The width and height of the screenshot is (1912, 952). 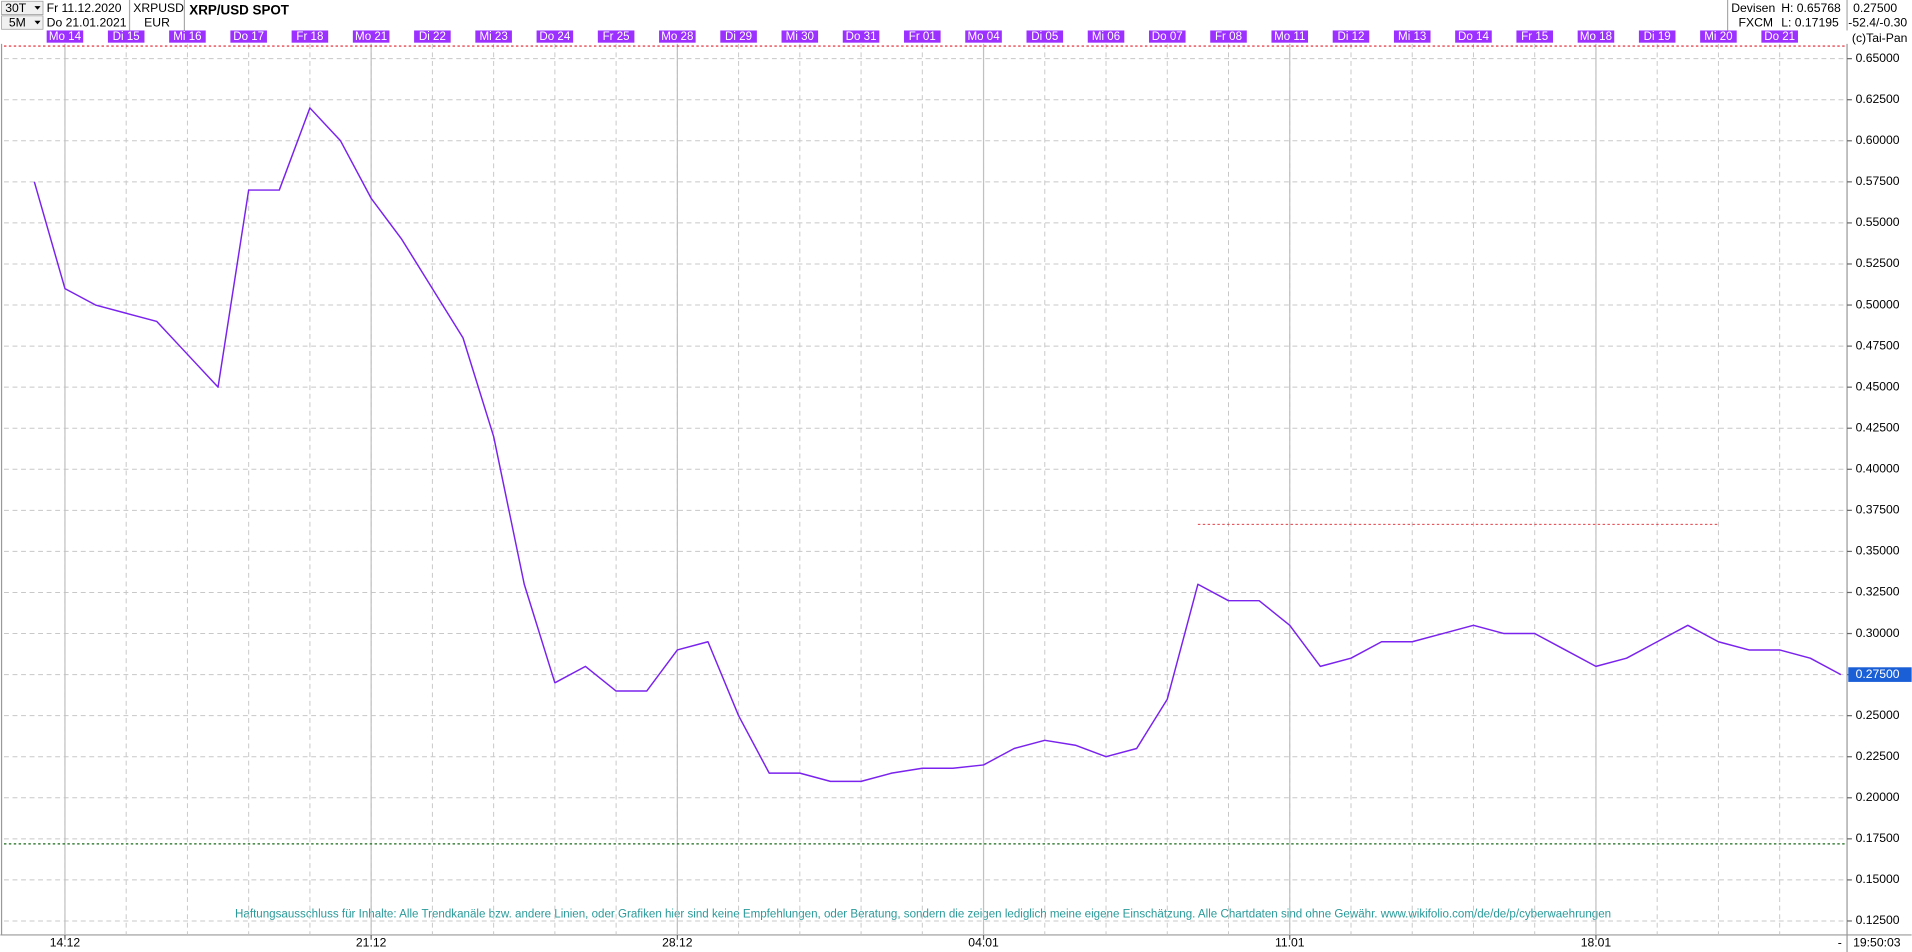 What do you see at coordinates (1878, 427) in the screenshot?
I see `y-tick-label: 0.42500` at bounding box center [1878, 427].